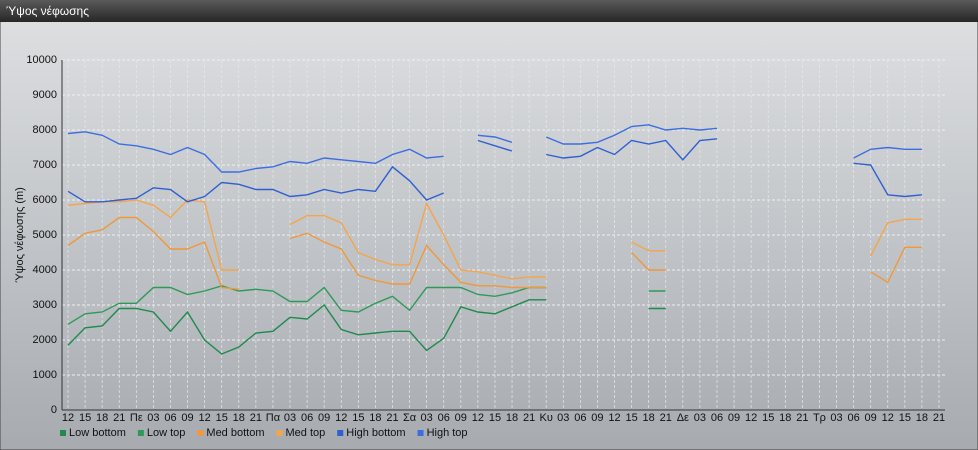 The image size is (978, 450). What do you see at coordinates (45, 130) in the screenshot?
I see `y-tick-label: 8000` at bounding box center [45, 130].